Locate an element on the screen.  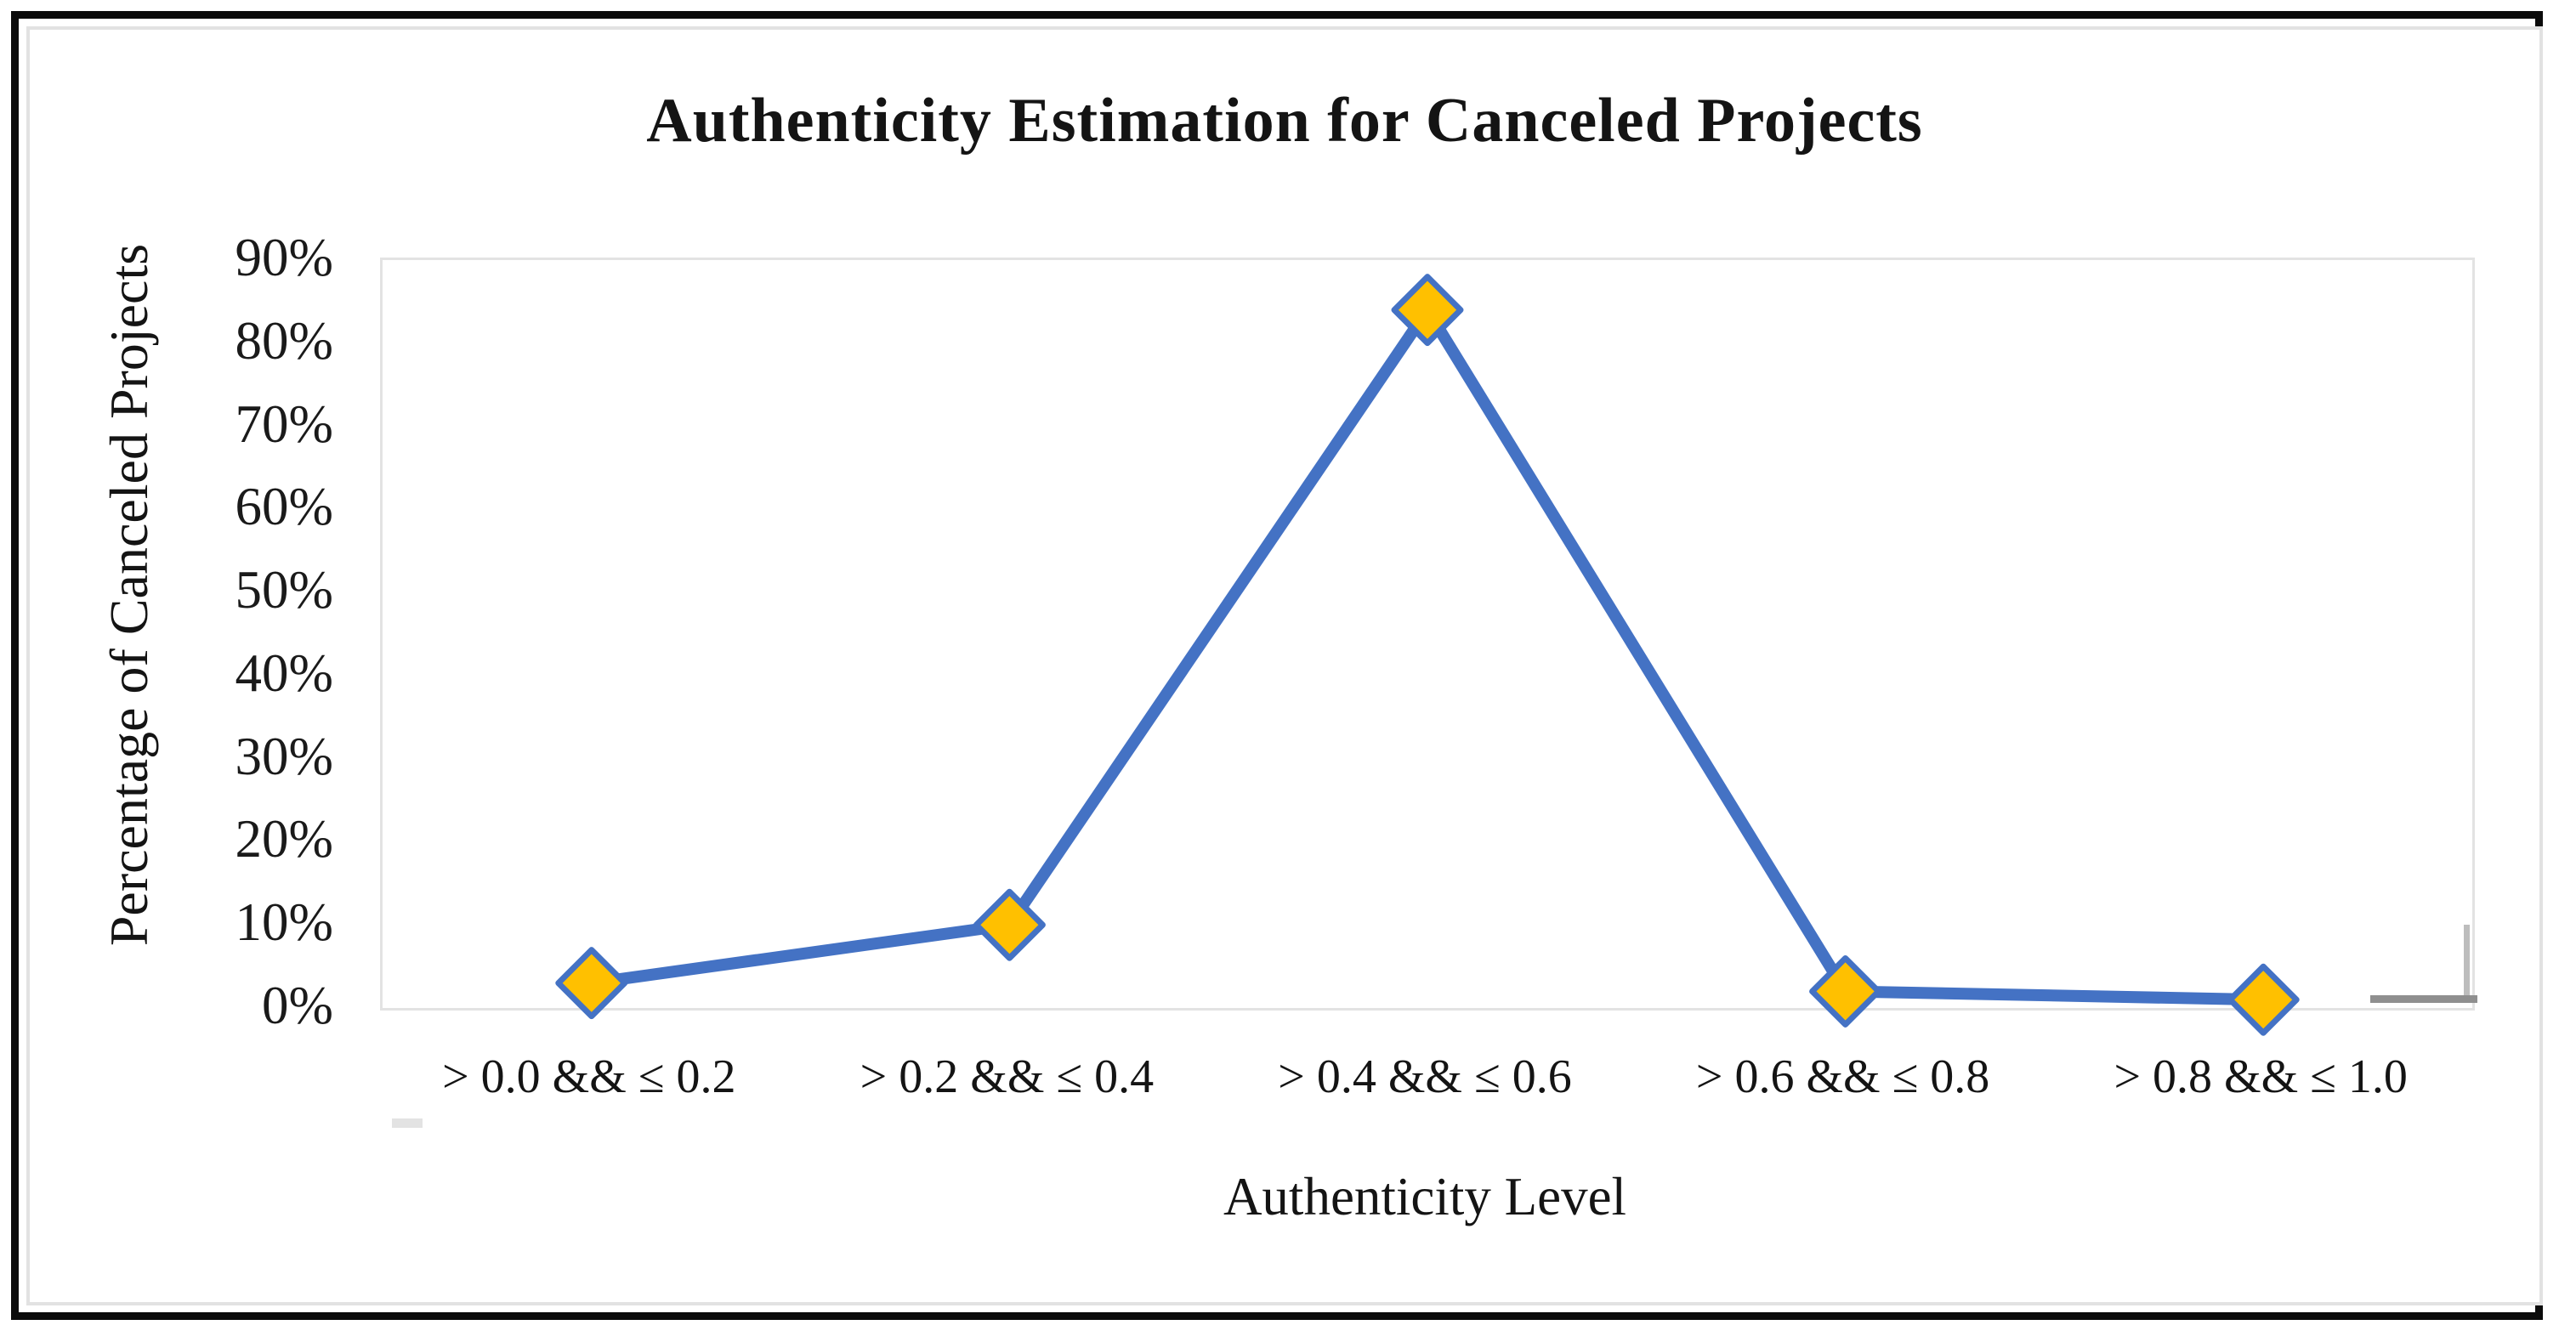
plot-border-artifact-vertical is located at coordinates (2467, 962).